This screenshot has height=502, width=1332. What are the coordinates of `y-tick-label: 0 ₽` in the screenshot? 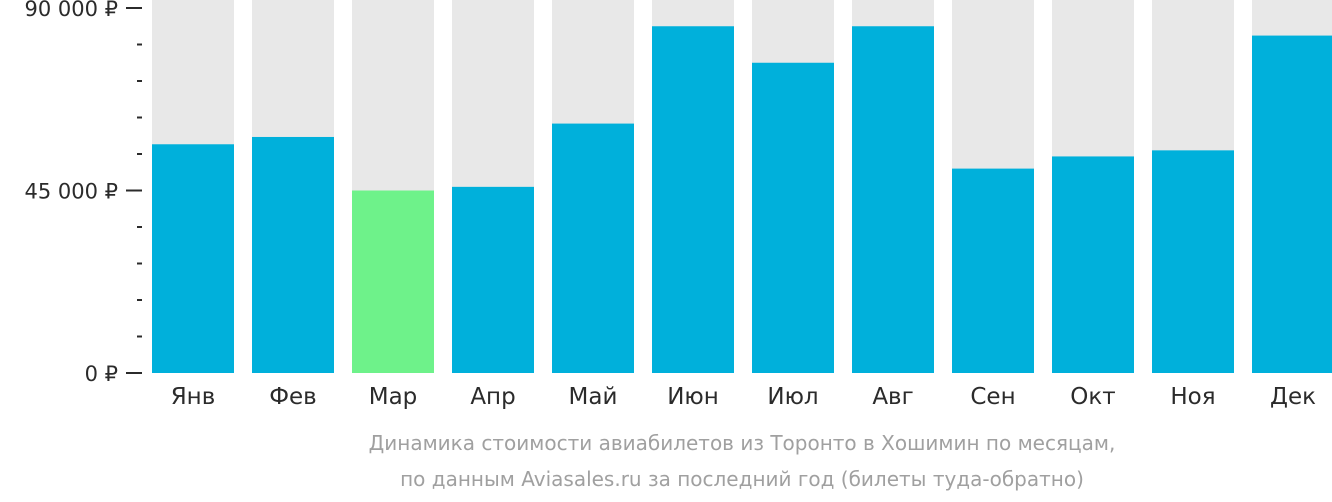 It's located at (101, 374).